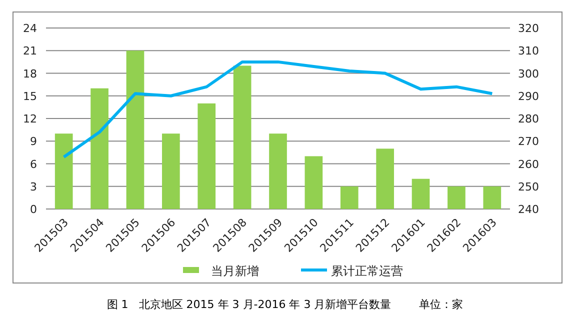  I want to click on y-tick-label: 0, so click(33, 209).